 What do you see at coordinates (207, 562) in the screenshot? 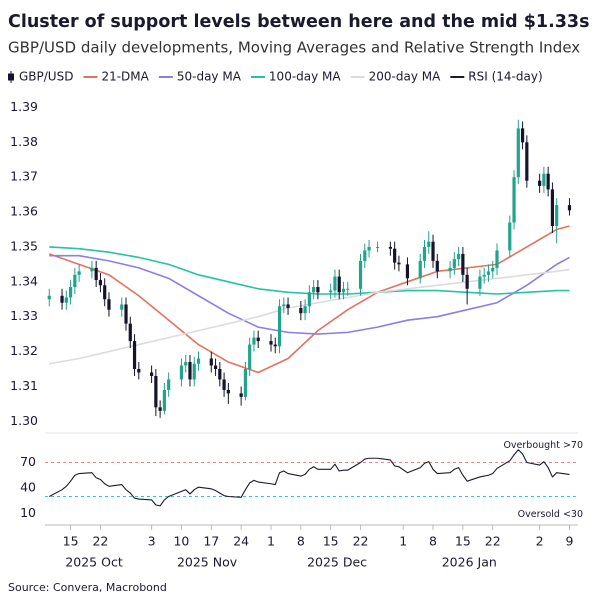
I see `month-label: 2025 Nov` at bounding box center [207, 562].